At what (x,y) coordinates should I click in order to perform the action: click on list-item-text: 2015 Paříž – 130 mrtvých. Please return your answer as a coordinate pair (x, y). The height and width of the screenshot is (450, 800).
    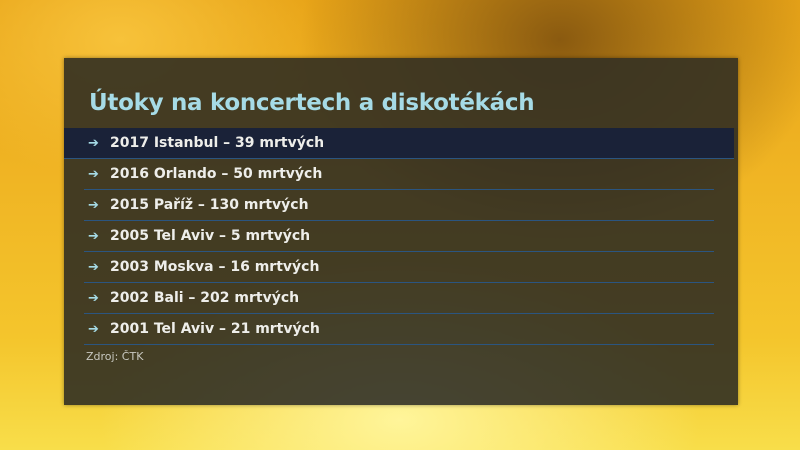
    Looking at the image, I should click on (209, 205).